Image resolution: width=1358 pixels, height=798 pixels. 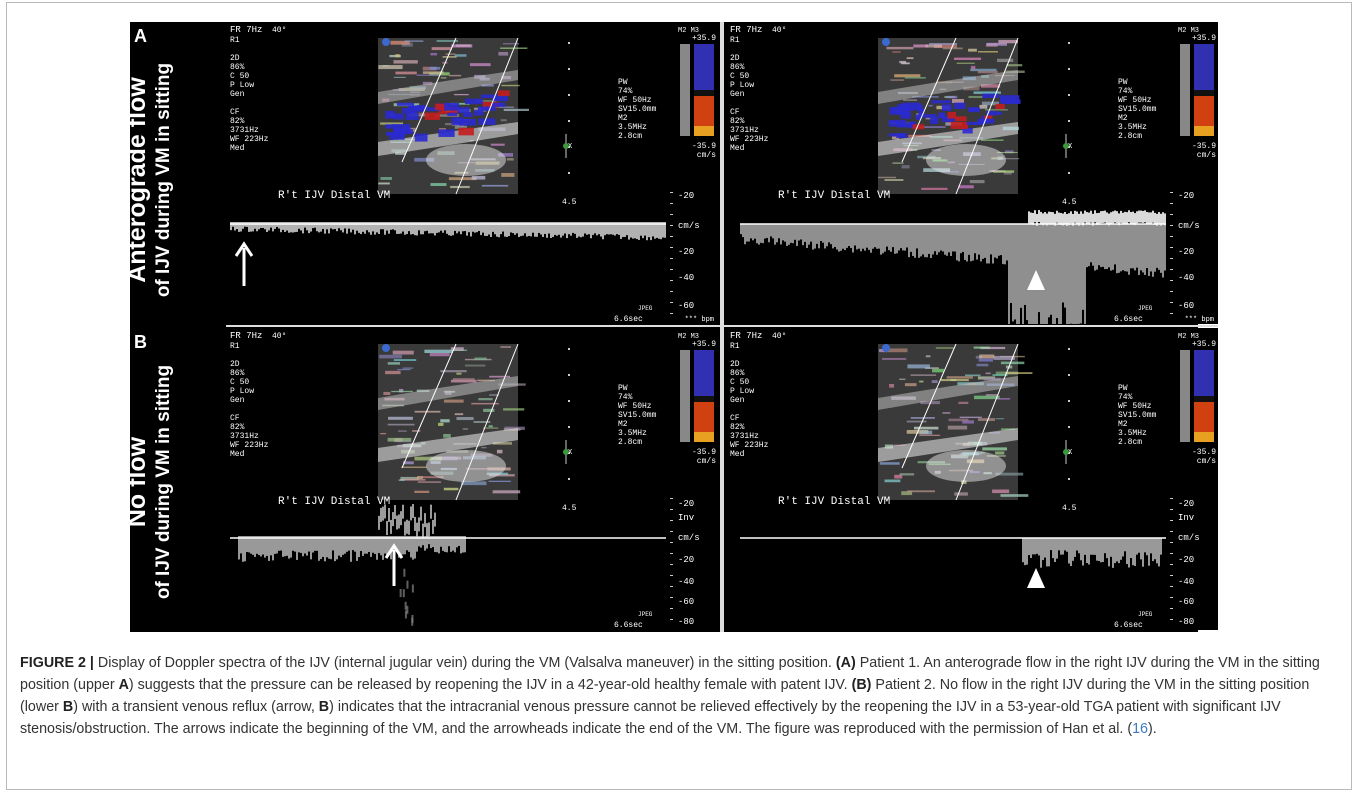 I want to click on param-cf-text: Med, so click(x=237, y=148).